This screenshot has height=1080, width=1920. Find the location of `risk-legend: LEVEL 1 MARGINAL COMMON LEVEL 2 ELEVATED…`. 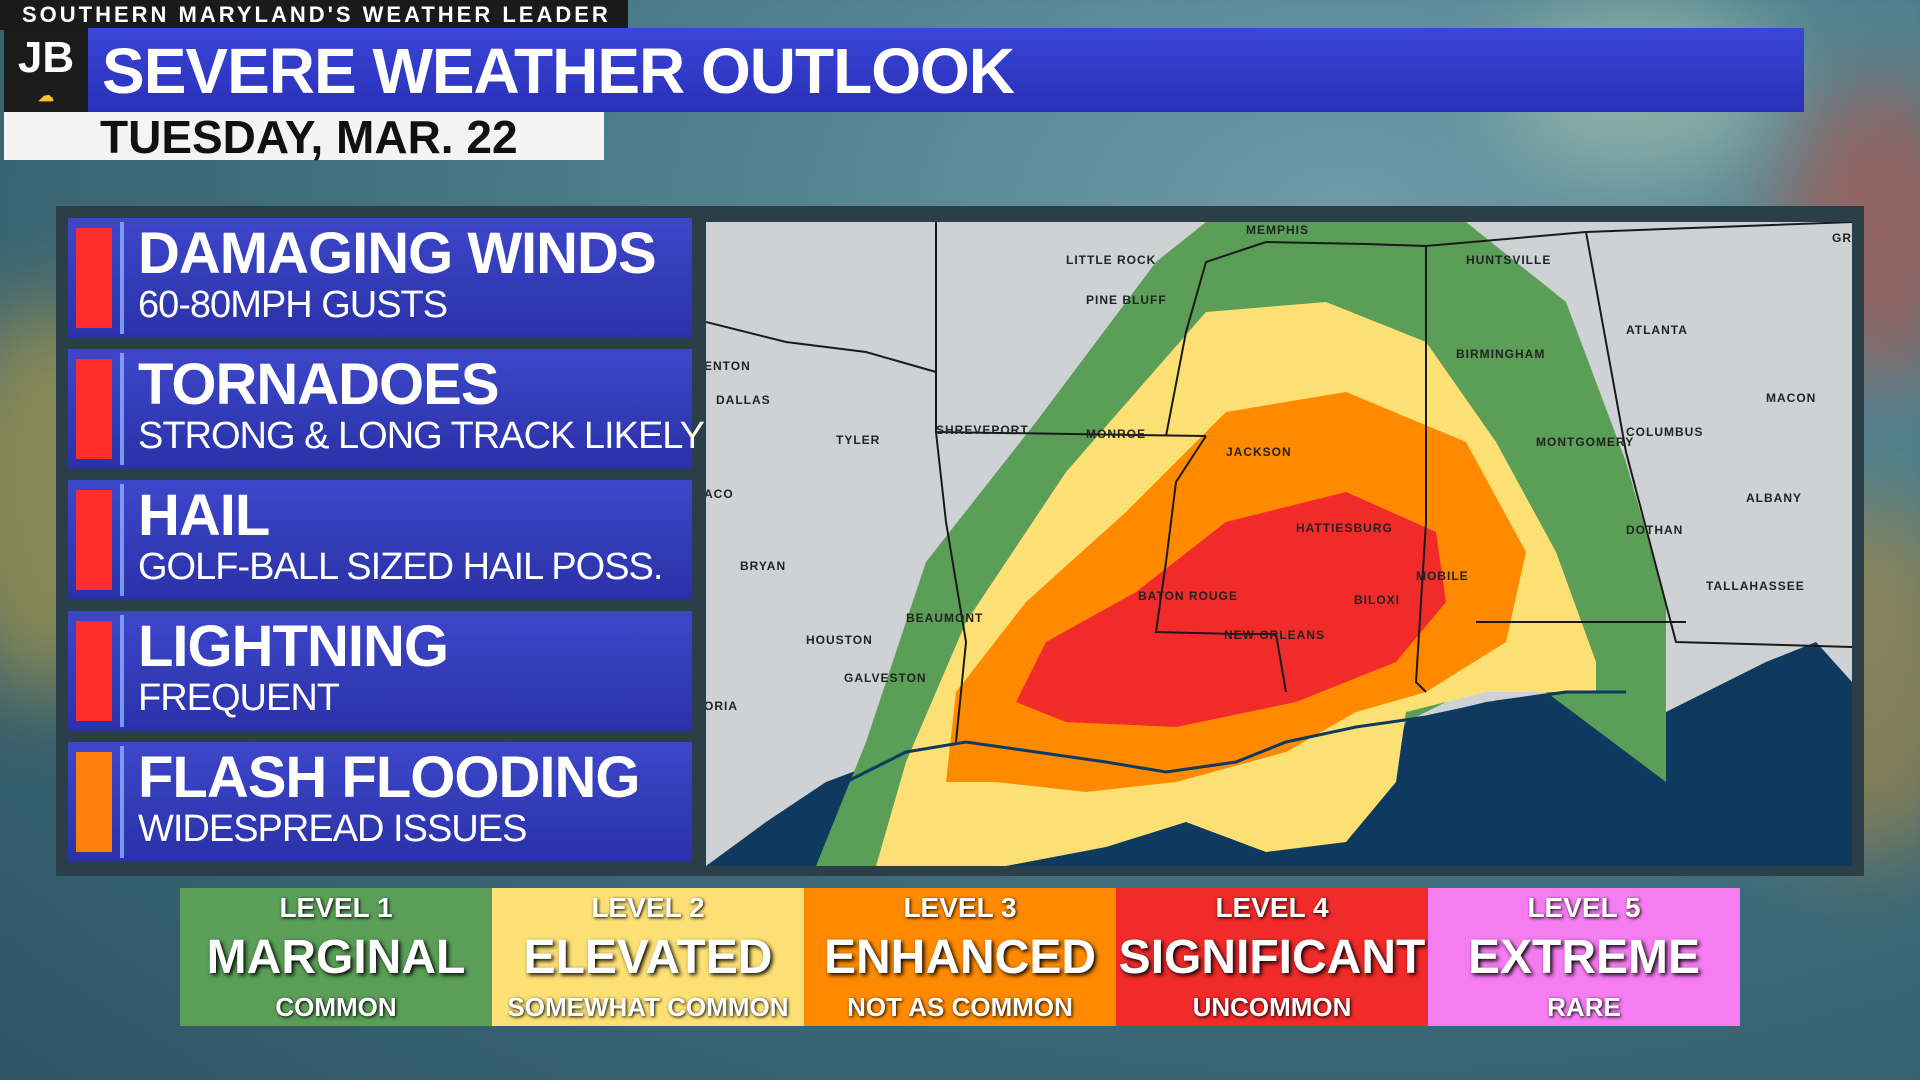

risk-legend: LEVEL 1 MARGINAL COMMON LEVEL 2 ELEVATED… is located at coordinates (960, 957).